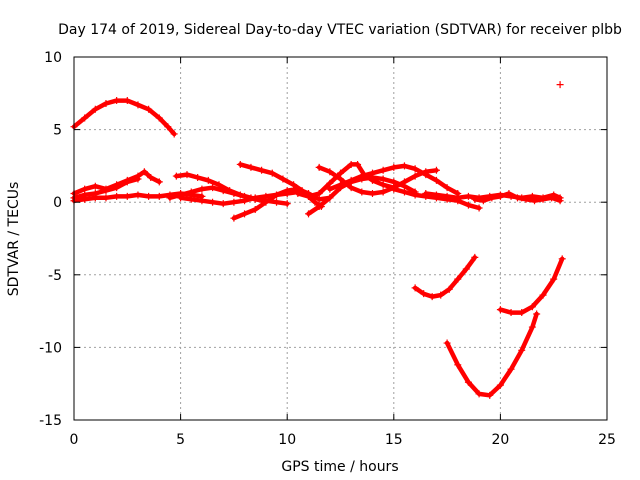 This screenshot has height=480, width=640. Describe the element at coordinates (57, 203) in the screenshot. I see `y-tick-label: 0` at that location.